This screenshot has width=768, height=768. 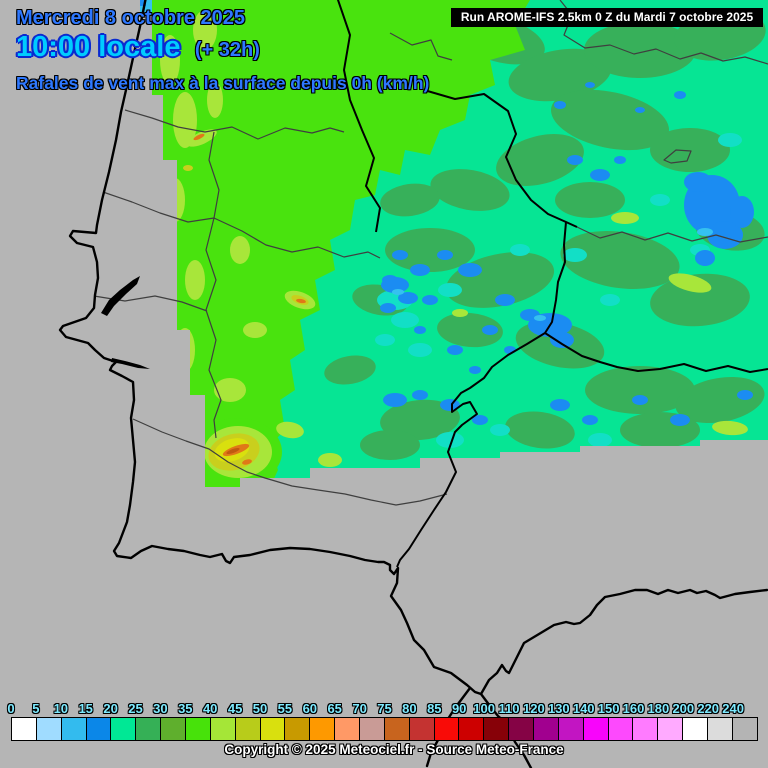 What do you see at coordinates (110, 708) in the screenshot?
I see `legend-tick: 20` at bounding box center [110, 708].